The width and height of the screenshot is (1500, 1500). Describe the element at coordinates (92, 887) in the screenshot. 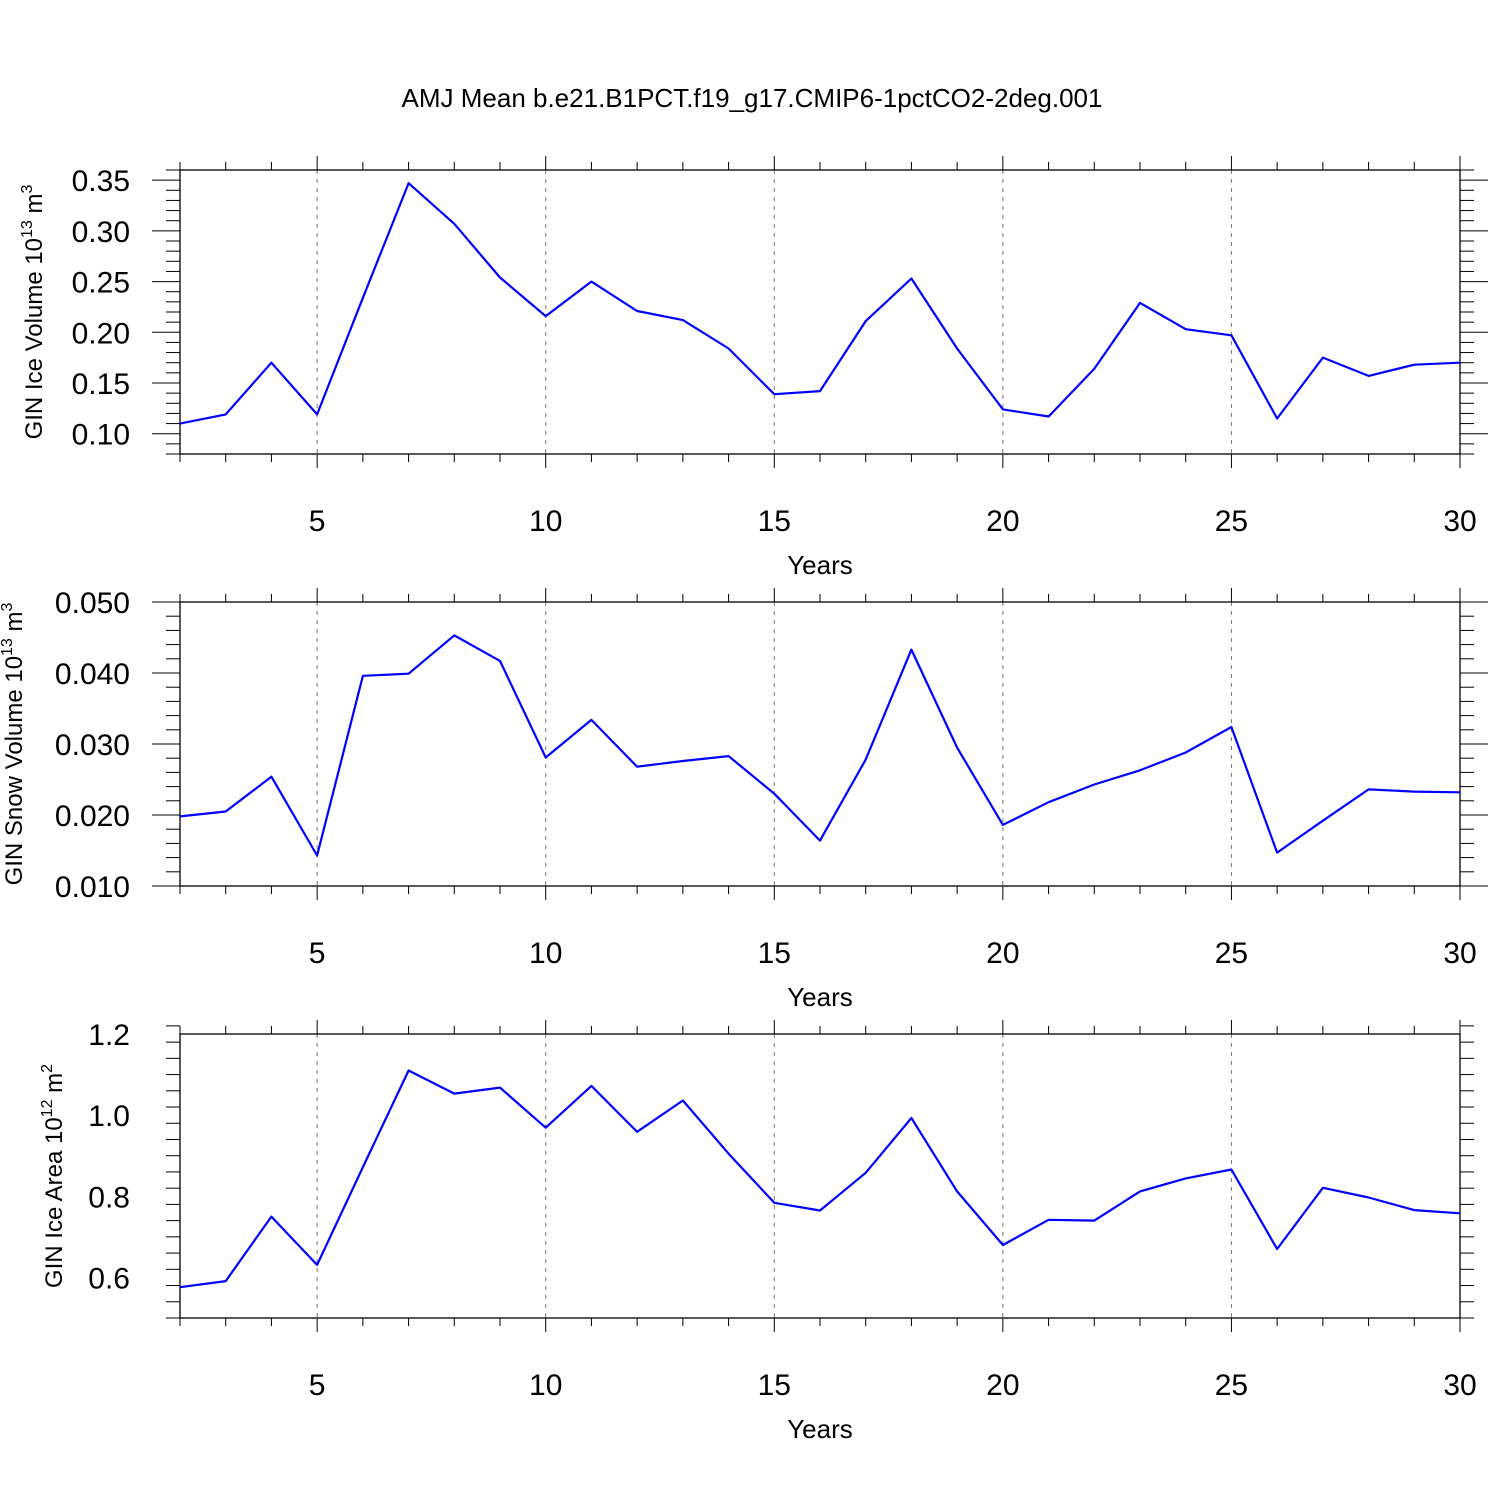

I see `y-tick-label: 0.010` at that location.